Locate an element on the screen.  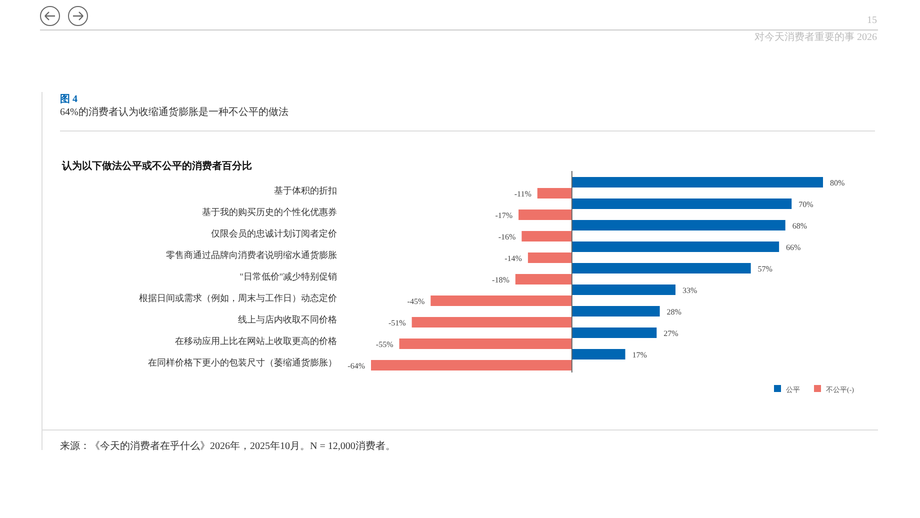
text: 对今天消费者重要的事 2026 is located at coordinates (815, 37).